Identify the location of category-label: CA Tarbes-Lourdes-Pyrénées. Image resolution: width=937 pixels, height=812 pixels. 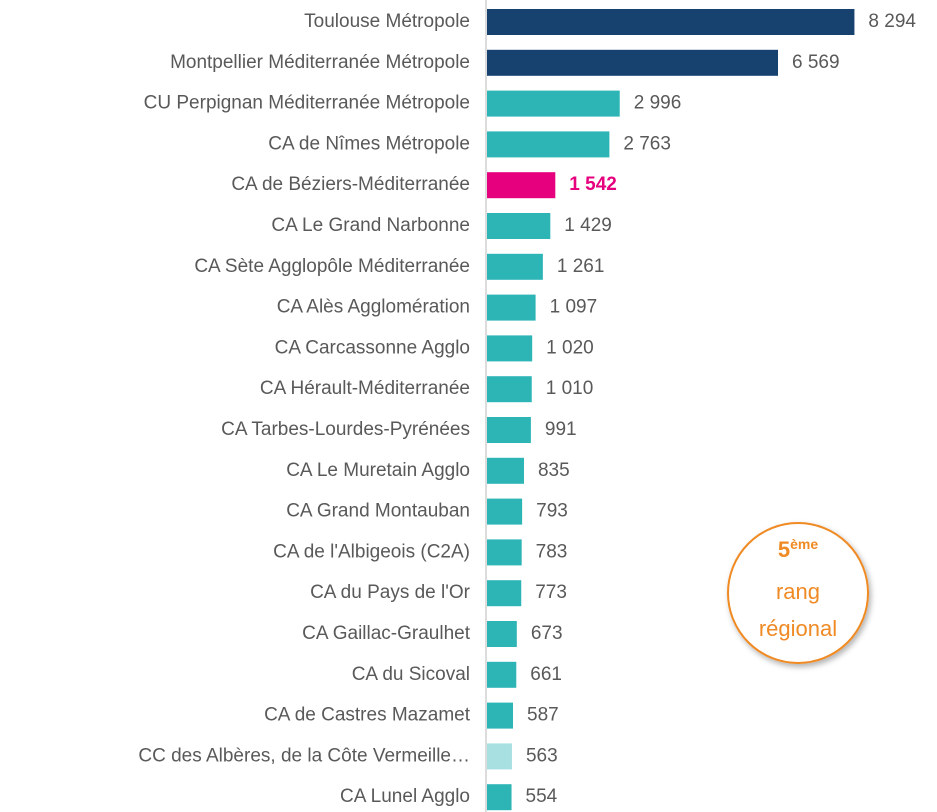
(345, 429).